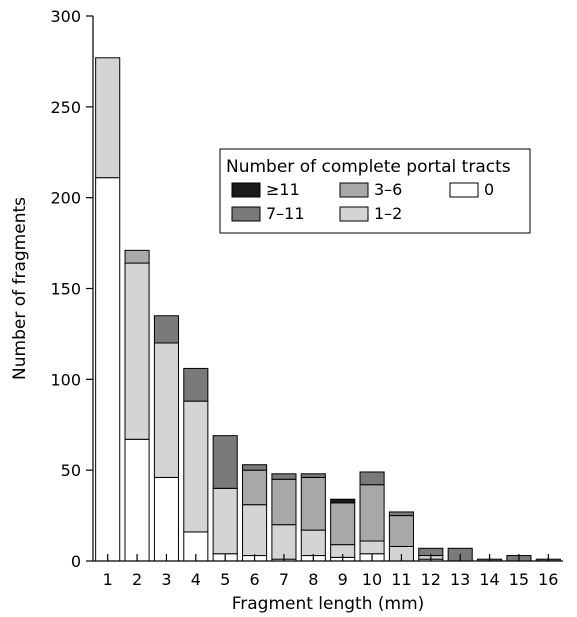 The image size is (577, 617). I want to click on x-tick-label: 6, so click(254, 579).